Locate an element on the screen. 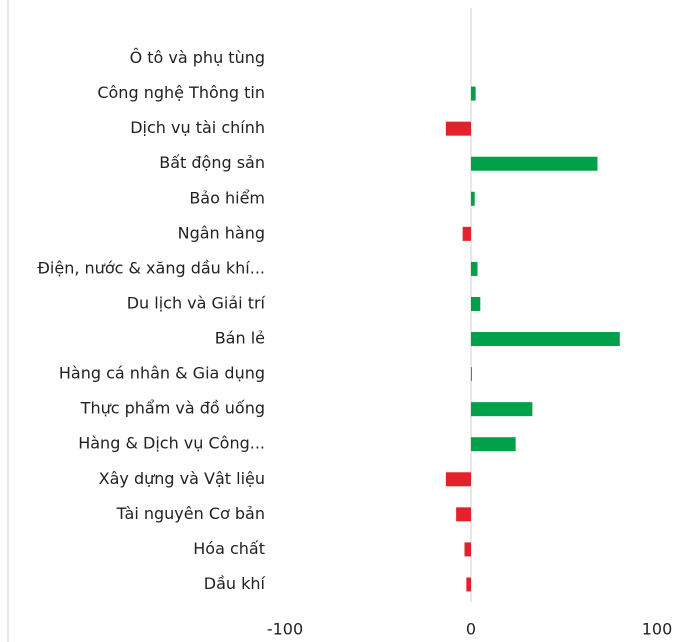 This screenshot has height=642, width=692. y-tick-label: Bất động sản is located at coordinates (212, 162).